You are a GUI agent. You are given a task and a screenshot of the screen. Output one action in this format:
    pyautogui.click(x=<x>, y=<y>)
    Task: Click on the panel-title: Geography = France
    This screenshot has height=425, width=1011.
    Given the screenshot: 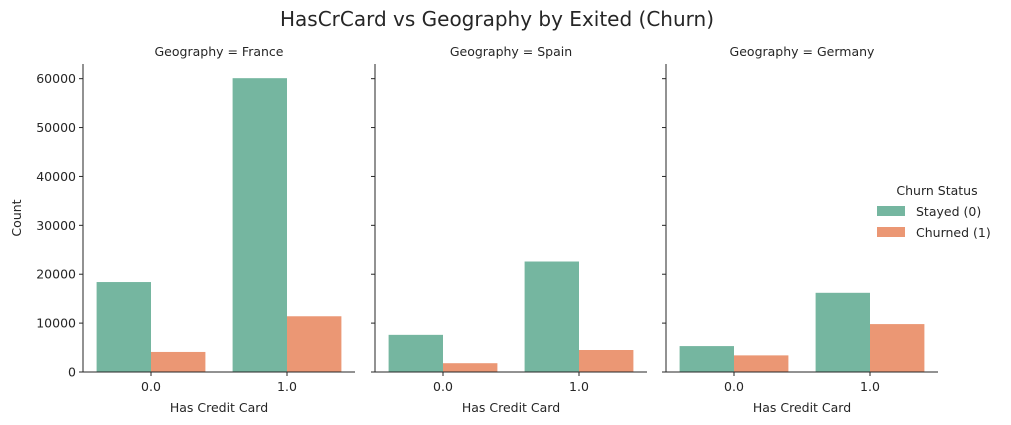 What is the action you would take?
    pyautogui.click(x=219, y=51)
    